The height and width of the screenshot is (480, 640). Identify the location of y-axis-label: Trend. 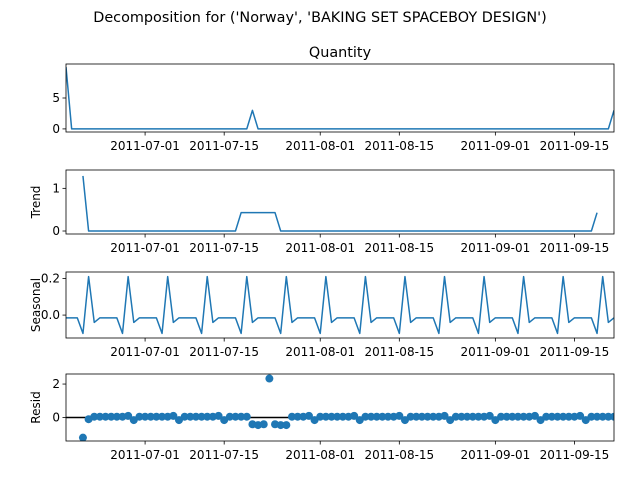
(36, 203).